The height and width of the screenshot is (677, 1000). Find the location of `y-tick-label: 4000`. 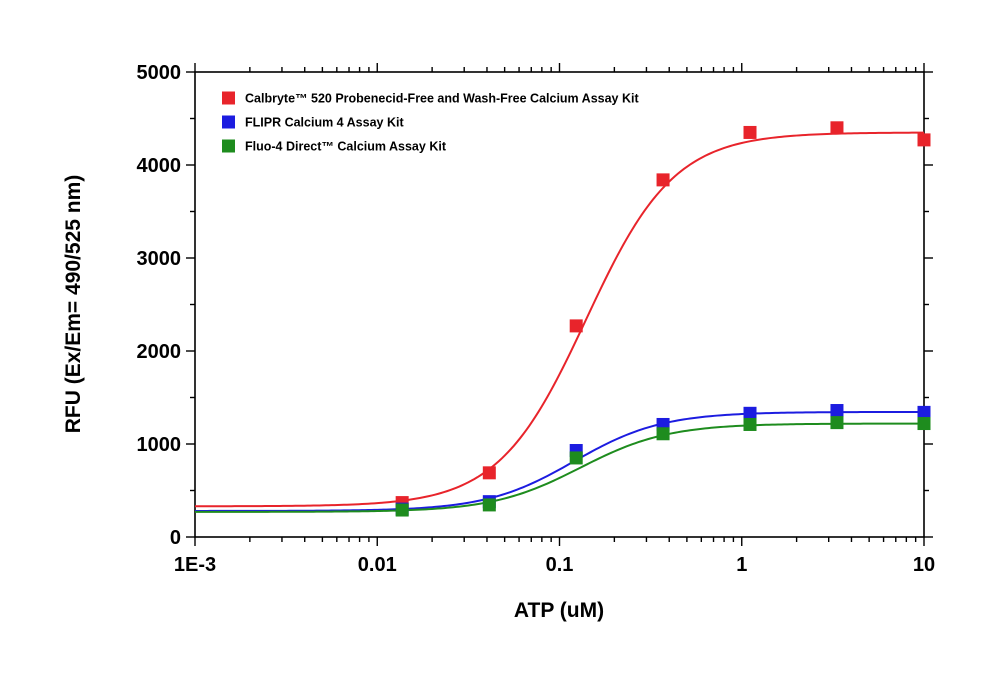

y-tick-label: 4000 is located at coordinates (159, 166).